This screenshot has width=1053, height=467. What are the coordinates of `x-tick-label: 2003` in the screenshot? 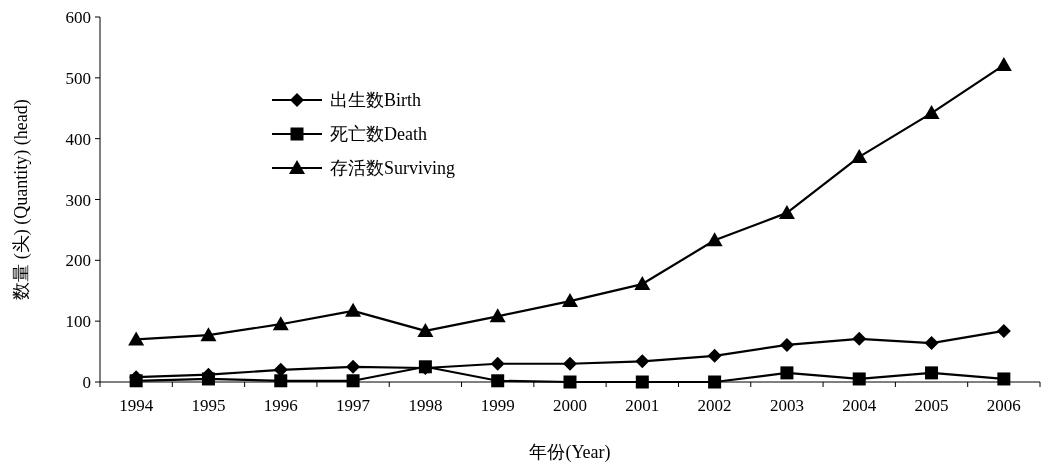 It's located at (786, 405).